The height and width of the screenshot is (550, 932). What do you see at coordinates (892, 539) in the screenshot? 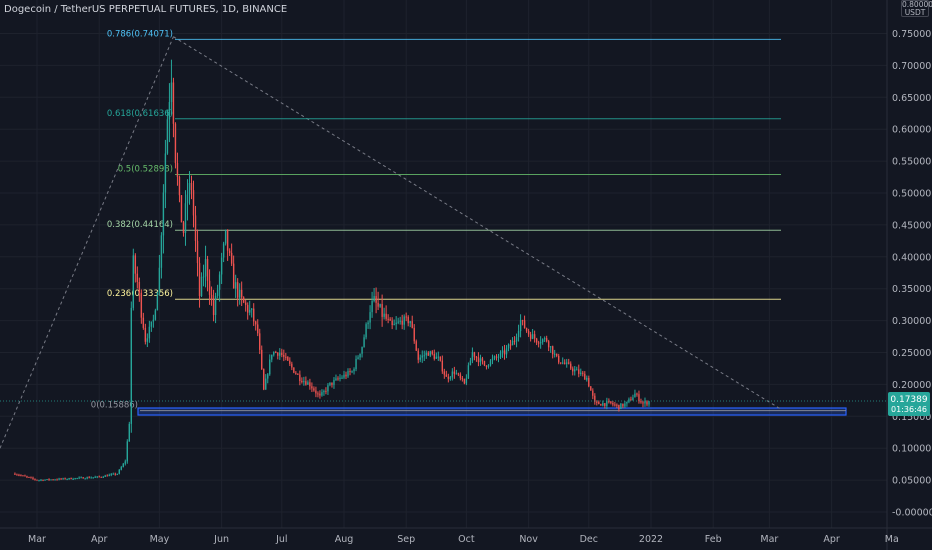
I see `time-tick-label: Ma` at bounding box center [892, 539].